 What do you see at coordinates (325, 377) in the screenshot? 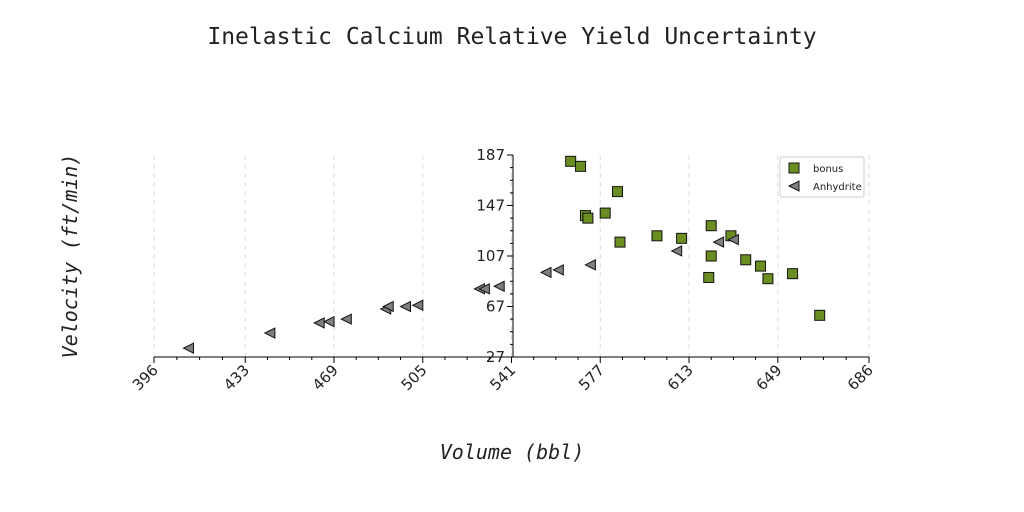
I see `x-tick-label: 469` at bounding box center [325, 377].